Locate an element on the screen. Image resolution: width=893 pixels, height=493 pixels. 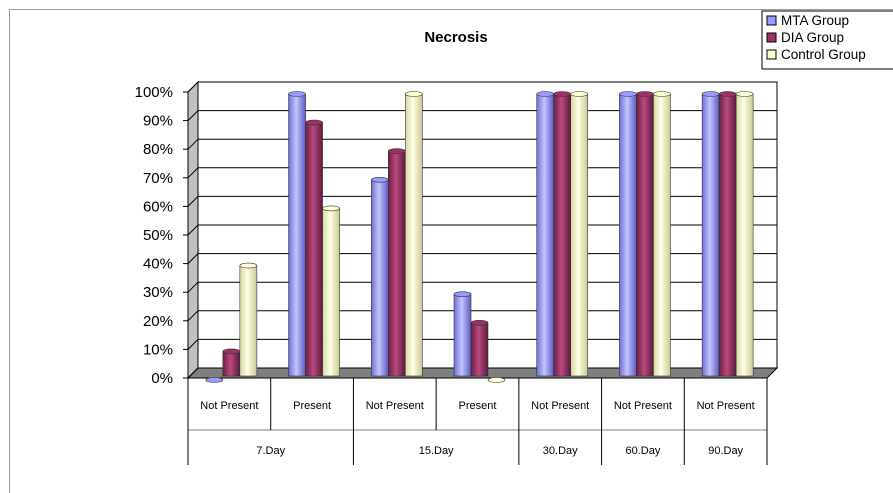
x-group-label: 7.Day is located at coordinates (270, 451).